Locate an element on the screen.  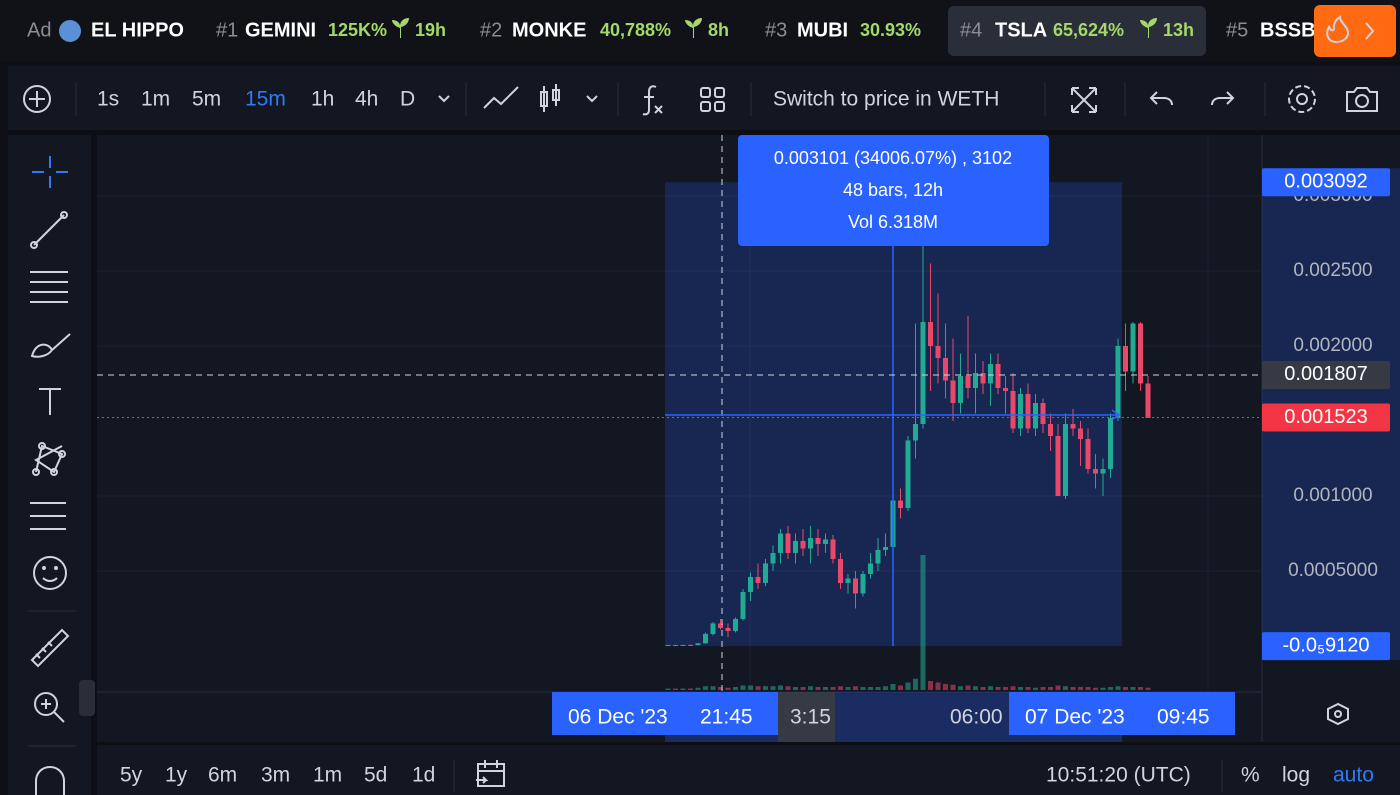
range-button: 3m is located at coordinates (275, 775).